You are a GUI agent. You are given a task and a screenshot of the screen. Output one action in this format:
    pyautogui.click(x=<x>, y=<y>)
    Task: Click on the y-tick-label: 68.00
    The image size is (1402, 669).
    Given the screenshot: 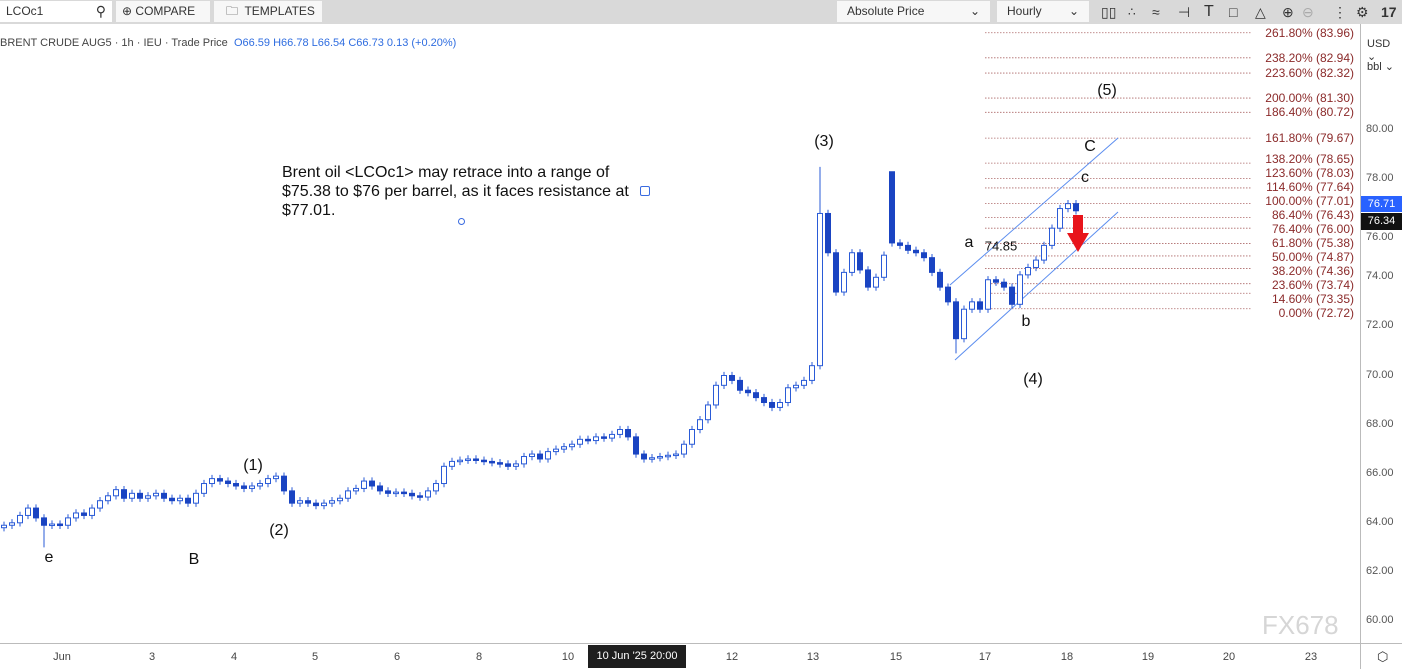 What is the action you would take?
    pyautogui.click(x=1380, y=423)
    